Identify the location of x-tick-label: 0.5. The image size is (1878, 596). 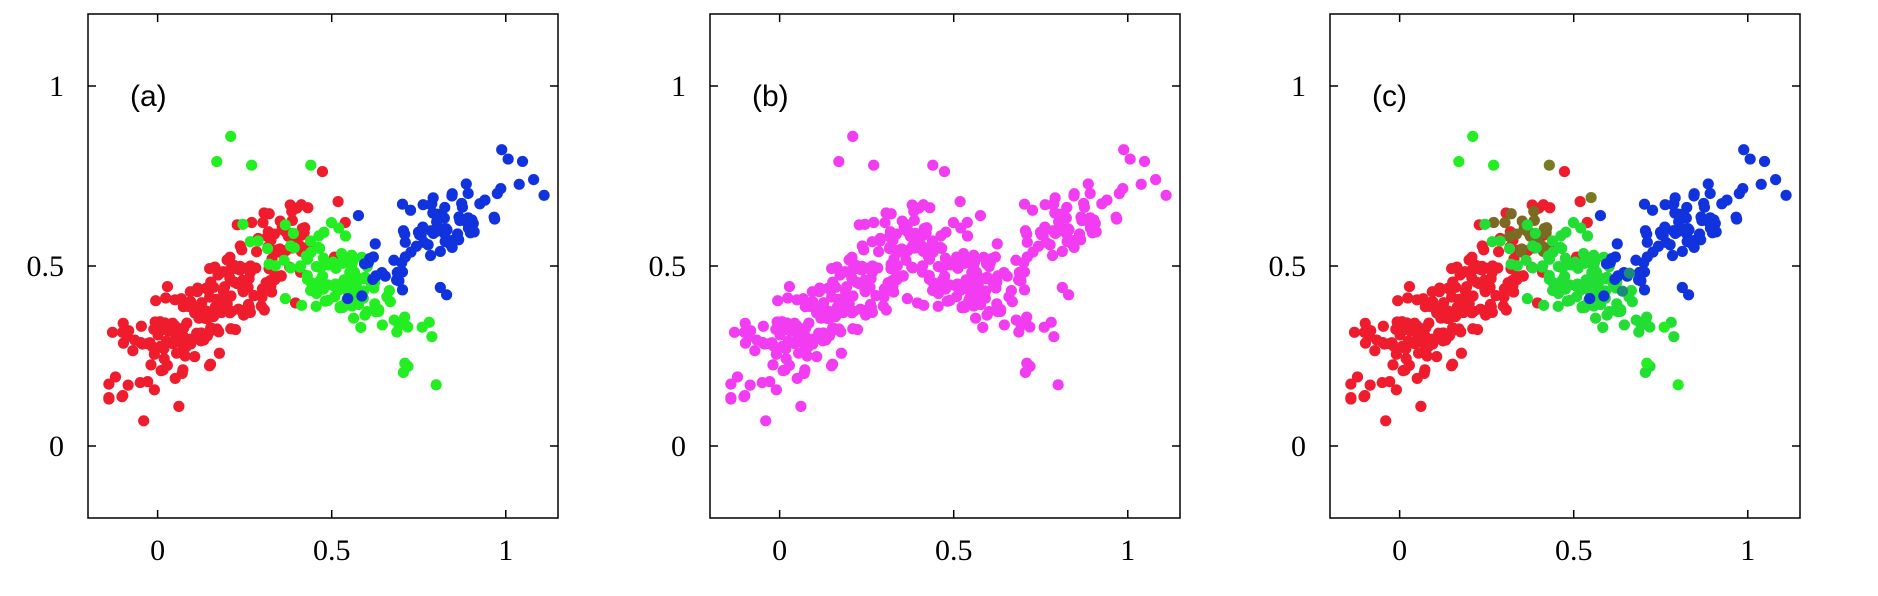
(332, 550).